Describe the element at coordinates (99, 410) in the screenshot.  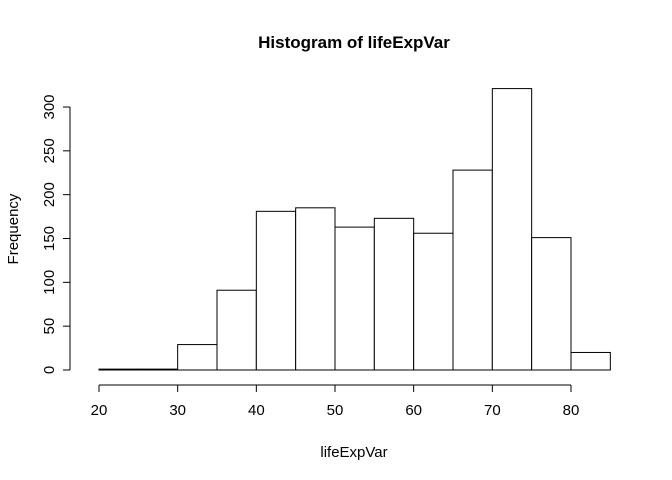
I see `x-tick-label: 20` at that location.